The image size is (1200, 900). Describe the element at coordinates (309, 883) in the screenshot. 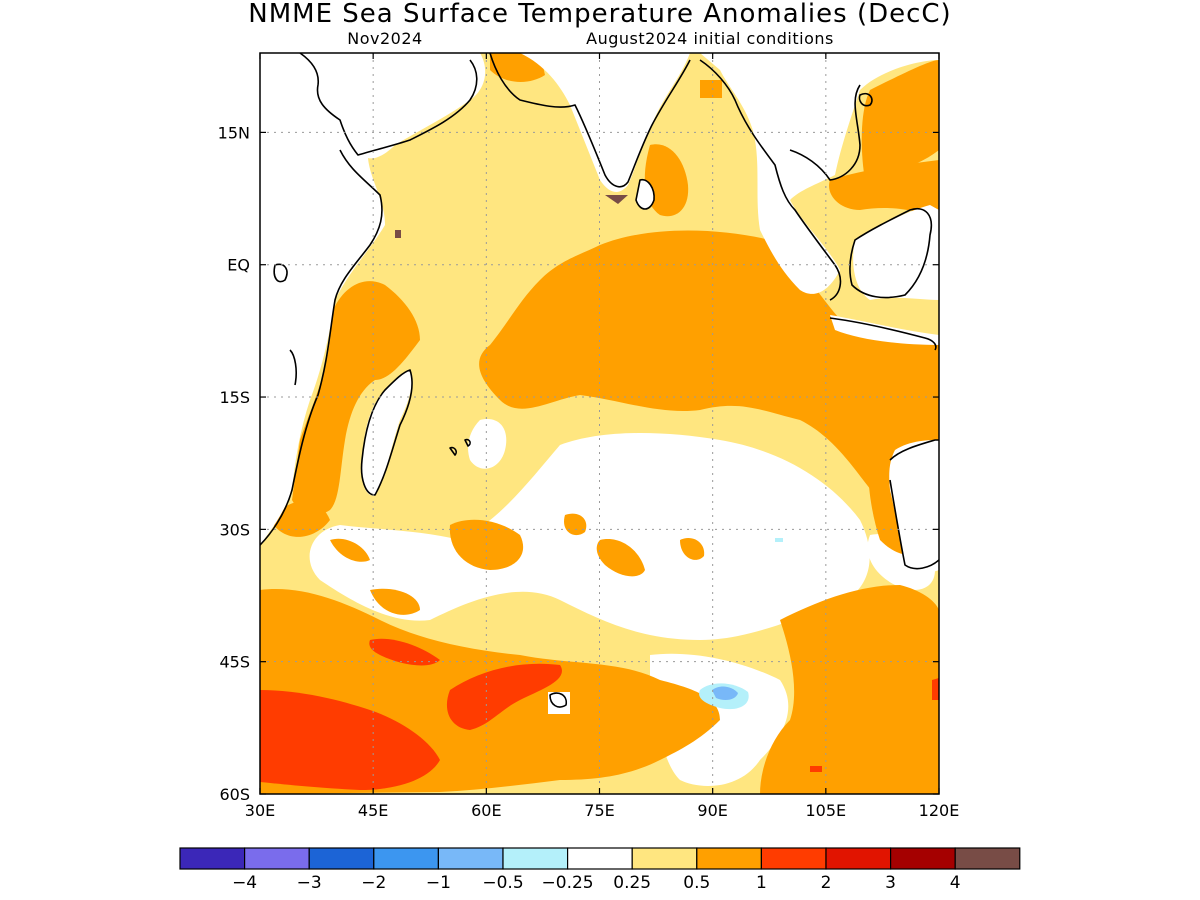

I see `colorbar-label: −3` at that location.